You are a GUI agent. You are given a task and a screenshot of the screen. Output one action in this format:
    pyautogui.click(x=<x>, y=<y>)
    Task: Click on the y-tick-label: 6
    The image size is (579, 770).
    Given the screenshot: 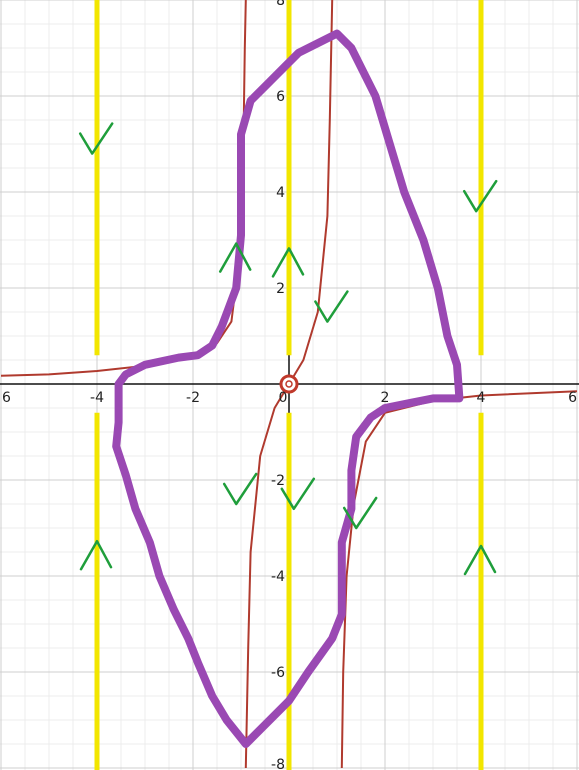 What is the action you would take?
    pyautogui.click(x=280, y=97)
    